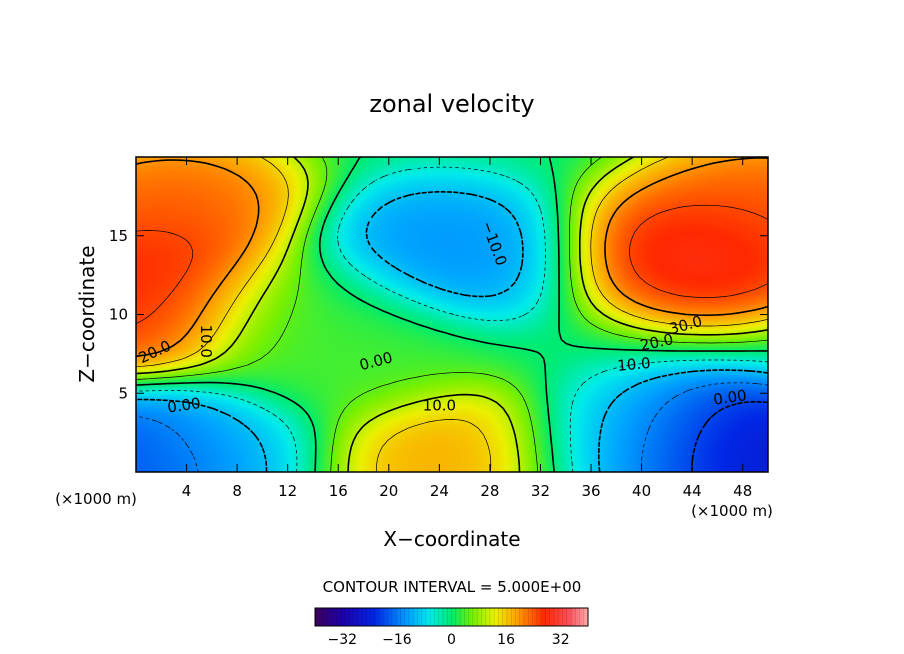  I want to click on colorbar: −32 −16 0 16 32, so click(451, 627).